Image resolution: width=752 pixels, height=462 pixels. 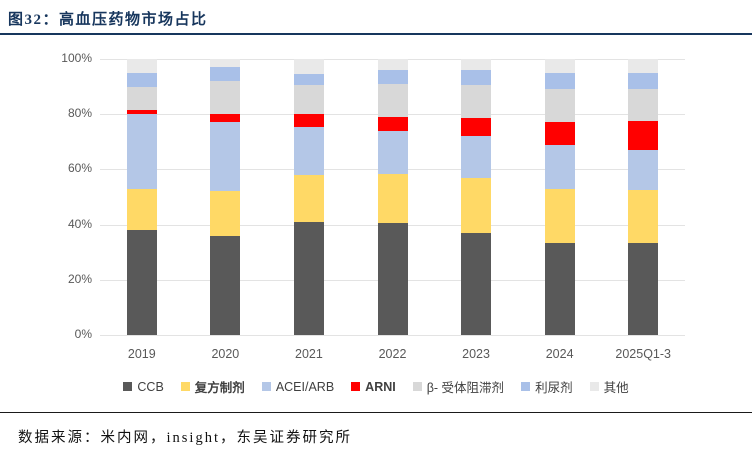 I want to click on y-axis-tick-label: 80%, so click(x=79, y=113).